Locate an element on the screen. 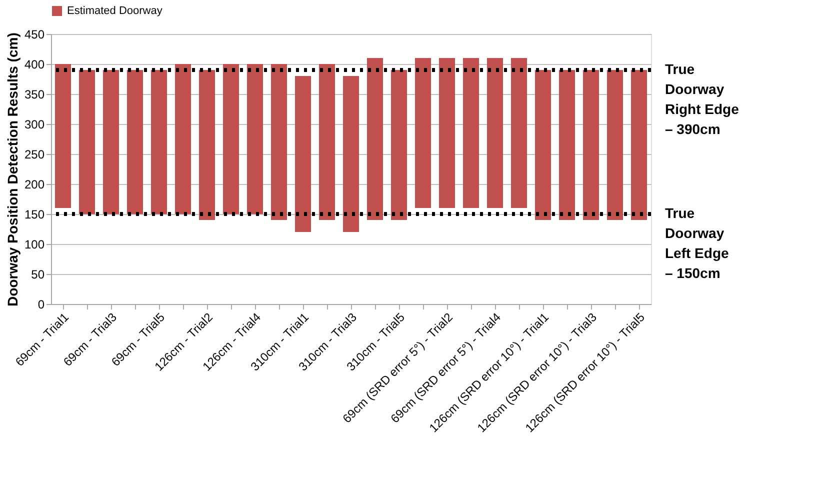  y-tick-label: 0 is located at coordinates (41, 305).